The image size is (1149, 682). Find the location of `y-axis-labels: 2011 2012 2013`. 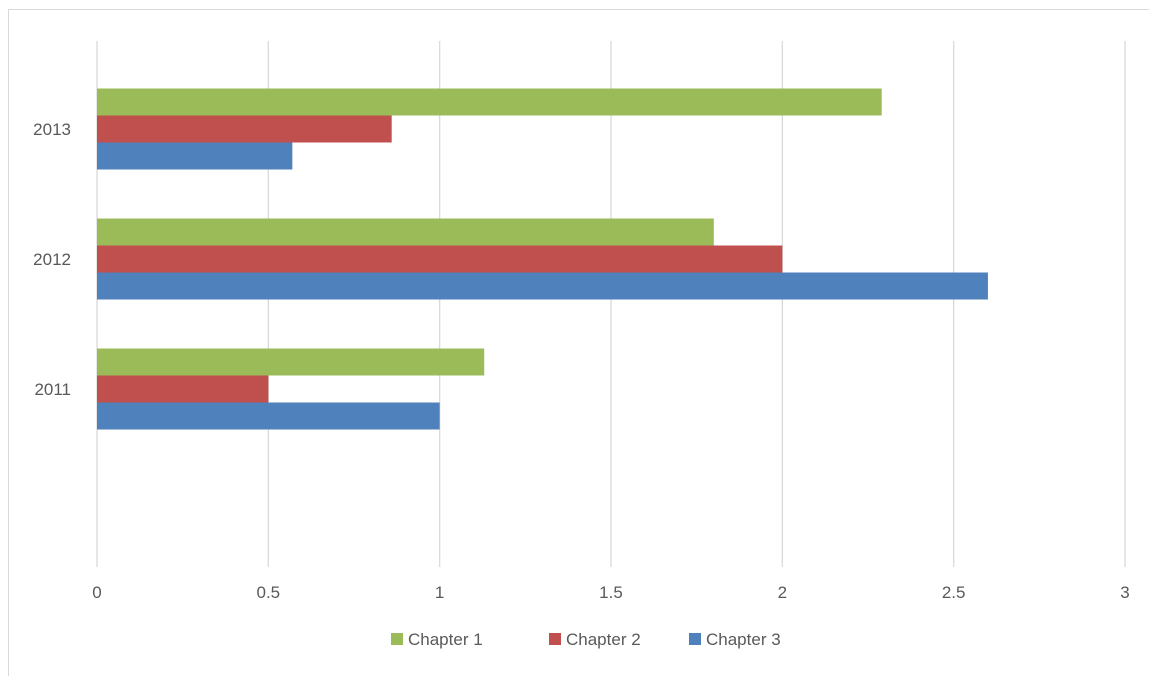

y-axis-labels: 2011 2012 2013 is located at coordinates (52, 259).